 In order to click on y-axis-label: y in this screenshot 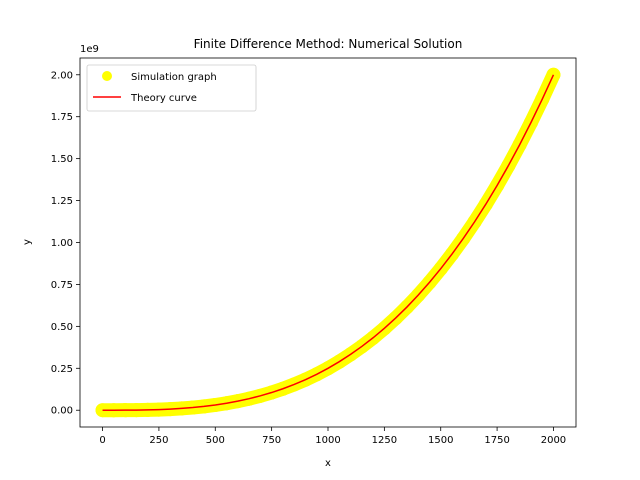, I will do `click(27, 242)`.